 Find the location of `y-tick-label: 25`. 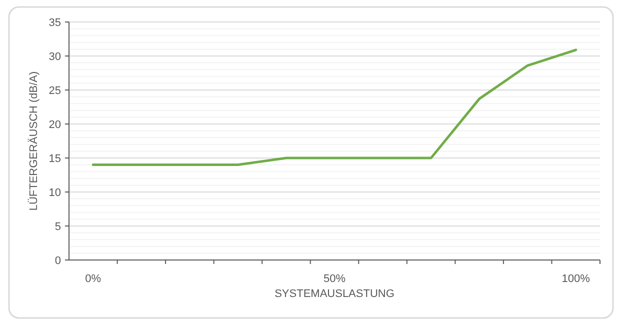

y-tick-label: 25 is located at coordinates (54, 90).